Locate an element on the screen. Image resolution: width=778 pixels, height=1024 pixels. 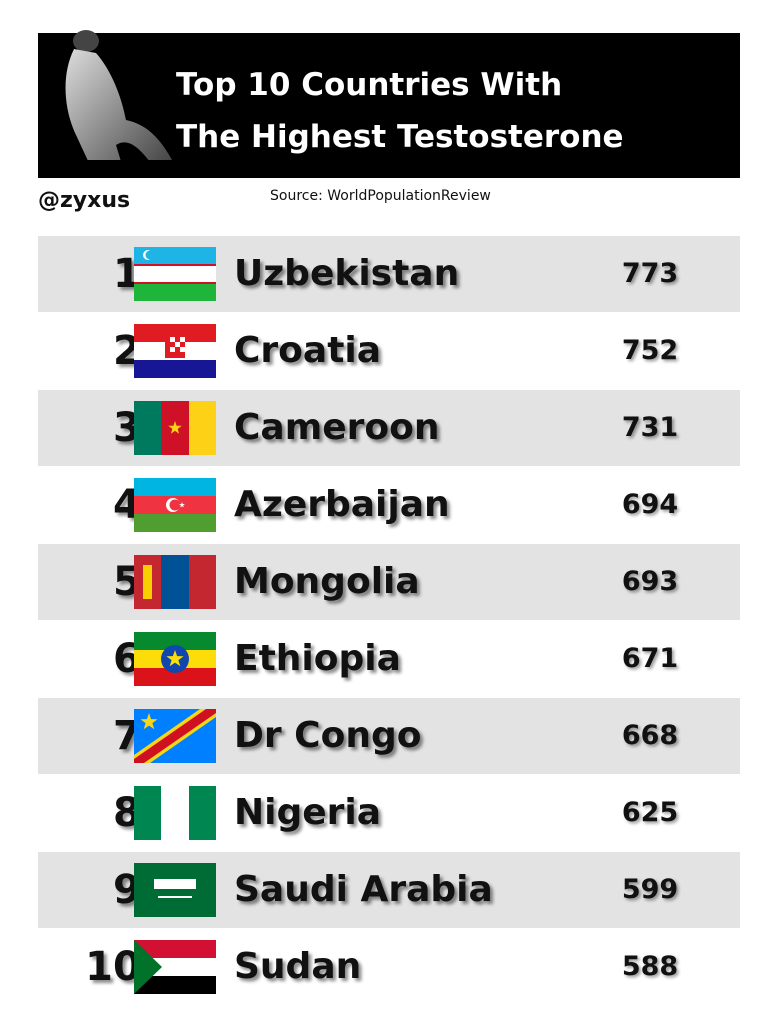
country-name: Mongolia is located at coordinates (327, 581).